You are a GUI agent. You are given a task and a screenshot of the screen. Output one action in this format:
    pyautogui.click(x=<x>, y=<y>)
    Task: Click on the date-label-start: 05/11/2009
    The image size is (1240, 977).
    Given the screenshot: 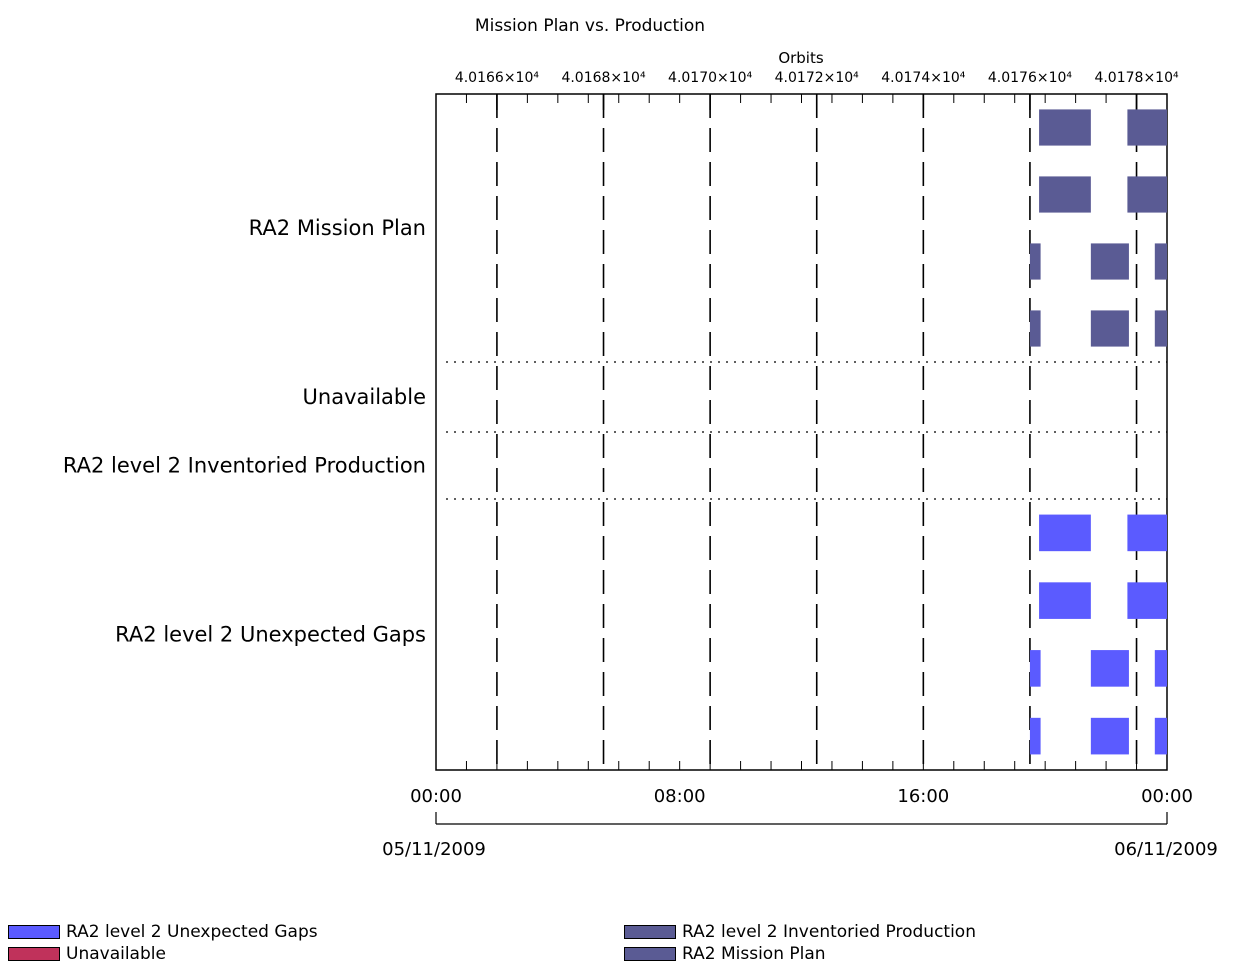 What is the action you would take?
    pyautogui.click(x=434, y=849)
    